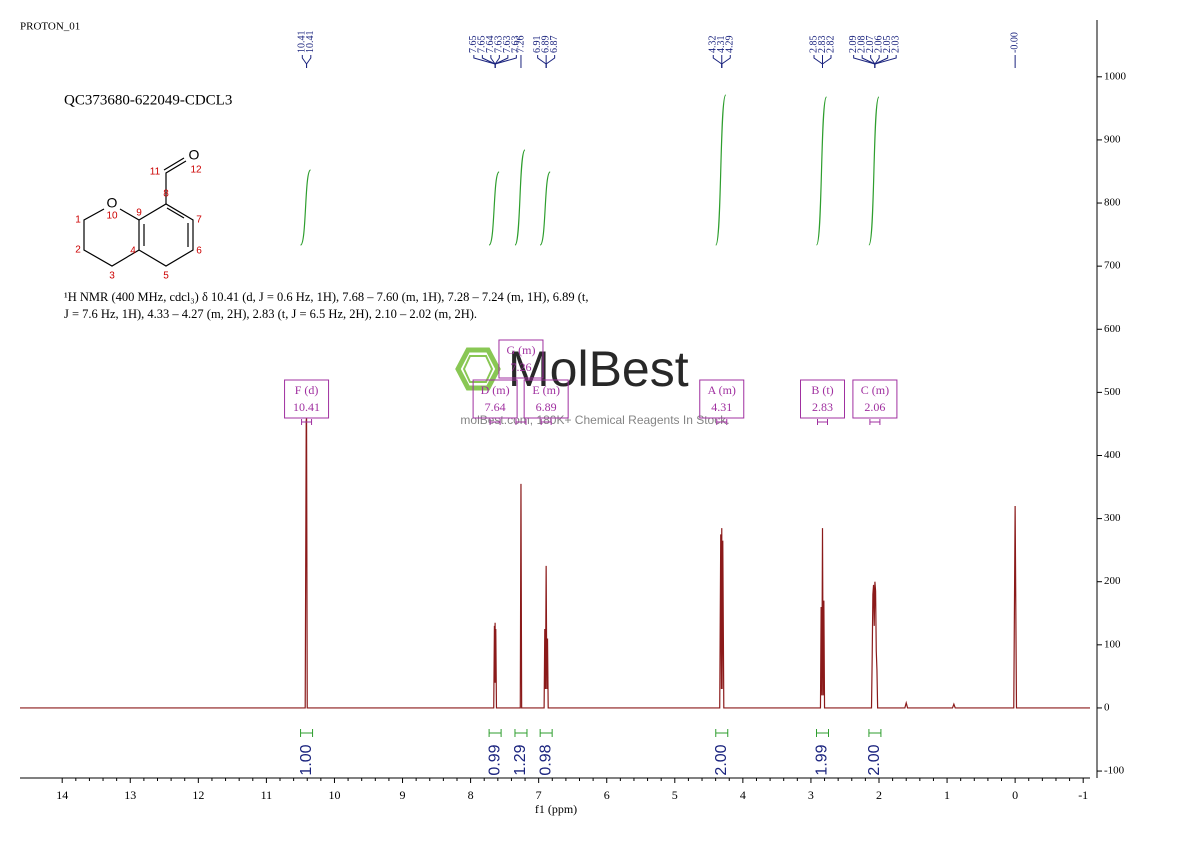  I want to click on peak-label: 7.26, so click(520, 45).